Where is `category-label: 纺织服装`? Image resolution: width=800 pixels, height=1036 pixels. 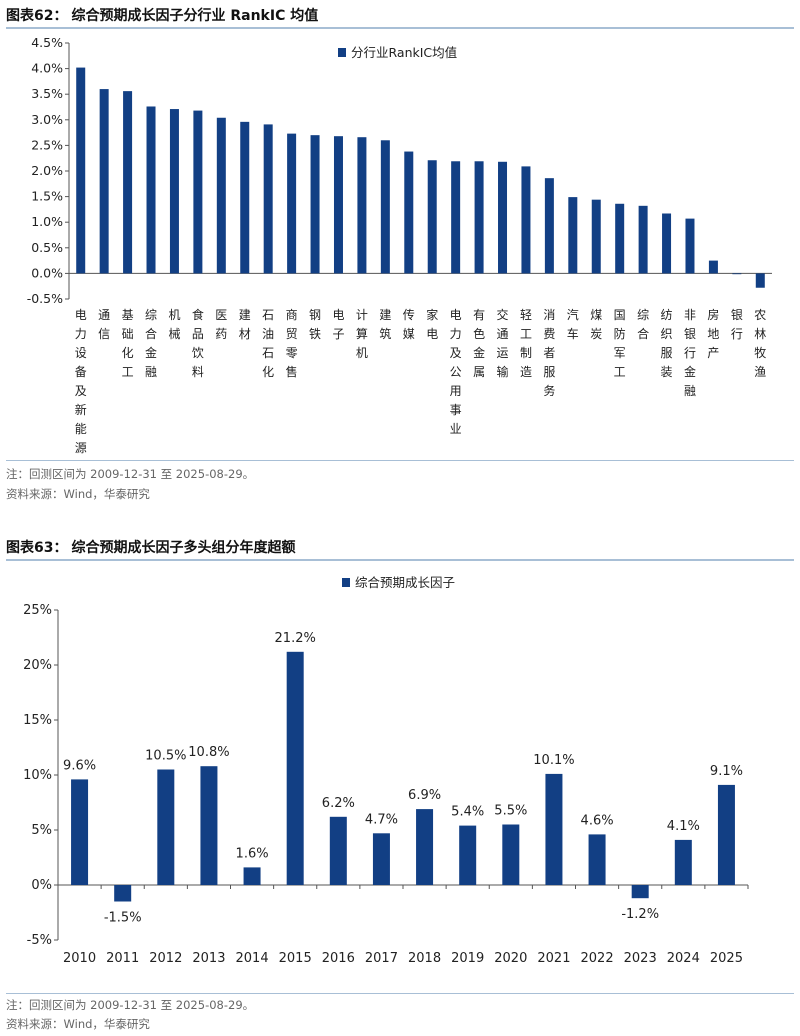
category-label: 纺织服装 is located at coordinates (667, 343).